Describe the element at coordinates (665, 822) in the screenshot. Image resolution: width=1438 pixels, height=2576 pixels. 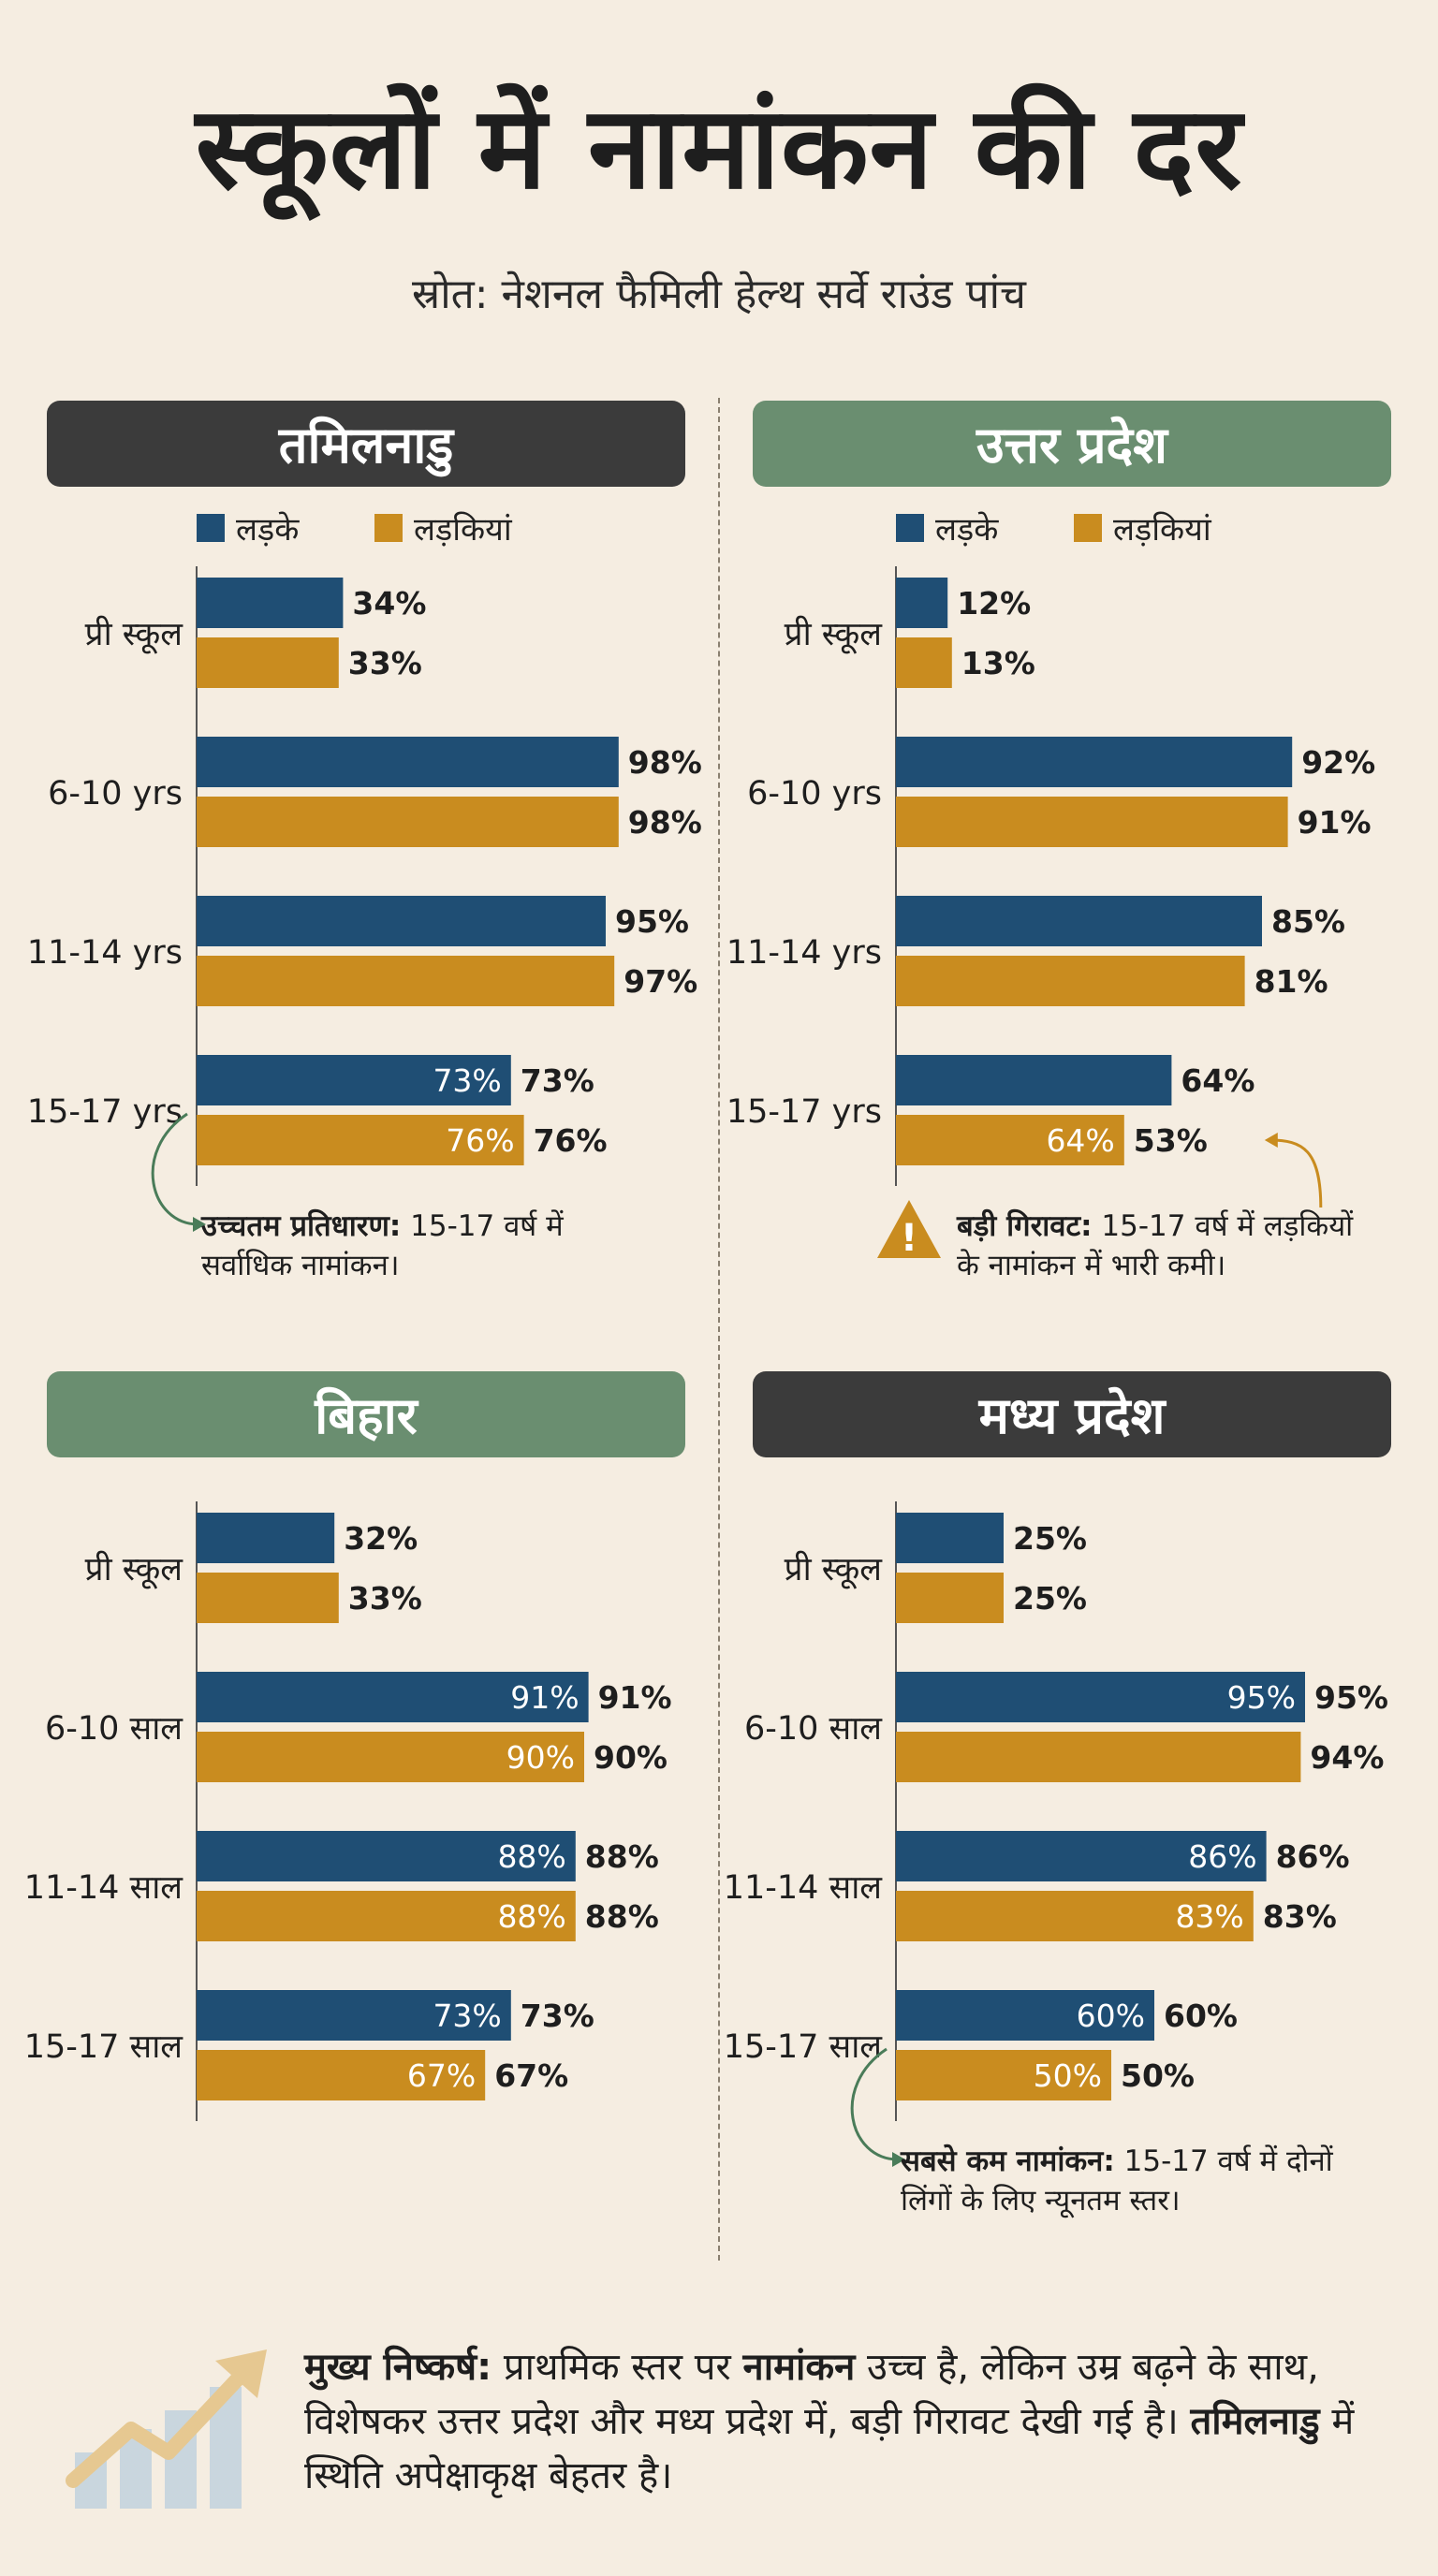
I see `bar-value-label-0-1-1: 98%` at that location.